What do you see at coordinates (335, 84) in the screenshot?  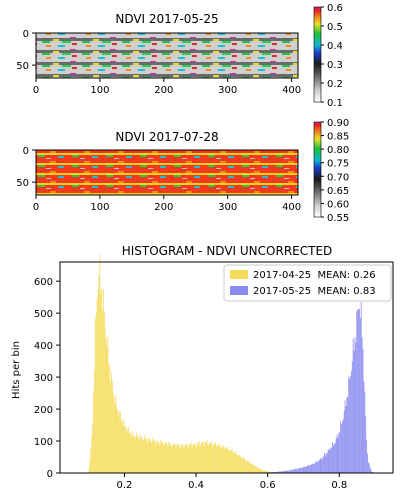 I see `colorbar-tick-label: 0.2` at bounding box center [335, 84].